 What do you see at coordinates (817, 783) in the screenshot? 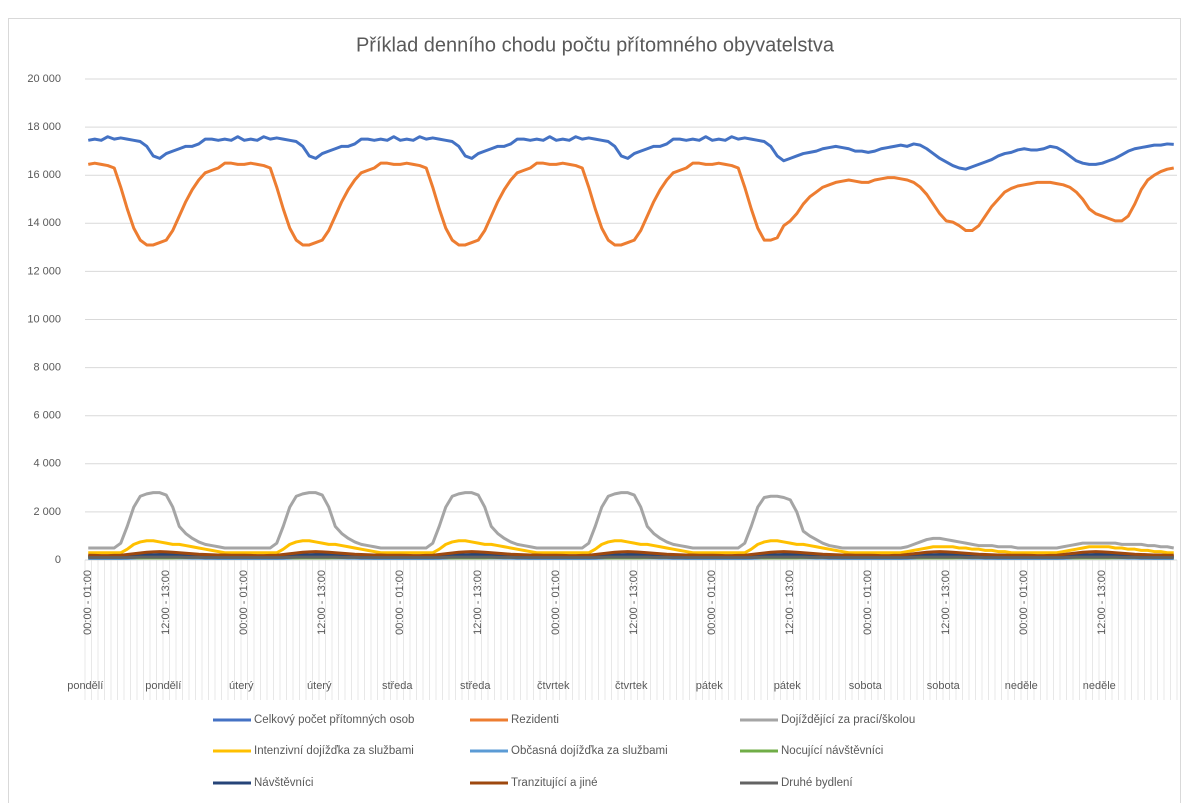
I see `legend-label: Druhé bydlení` at bounding box center [817, 783].